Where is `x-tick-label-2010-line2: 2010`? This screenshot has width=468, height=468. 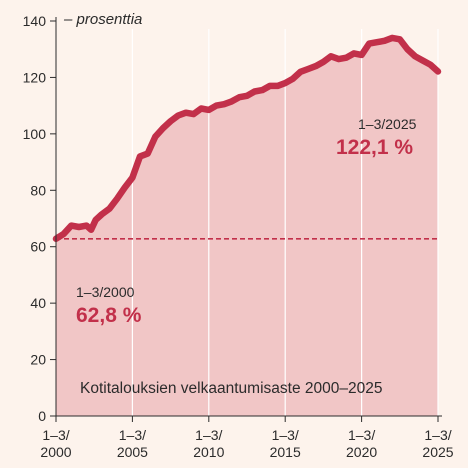 x-tick-label-2010-line2: 2010 is located at coordinates (208, 452).